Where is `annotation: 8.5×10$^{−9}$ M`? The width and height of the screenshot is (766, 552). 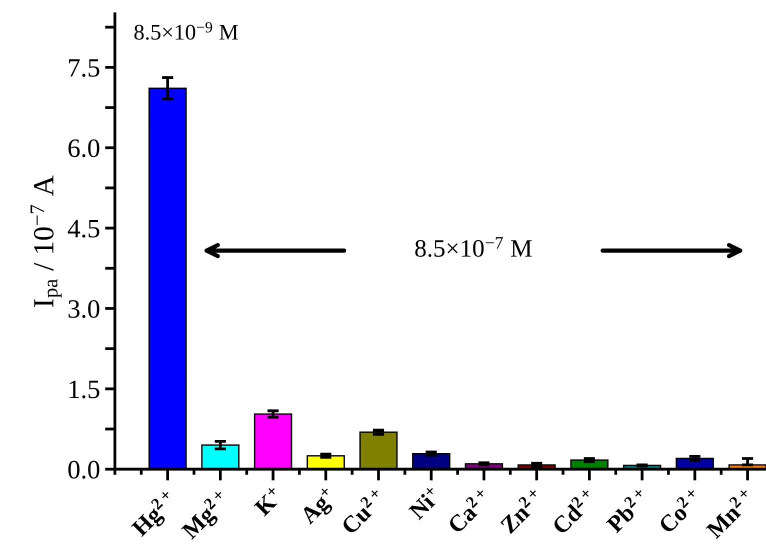 annotation: 8.5×10$^{−9}$ M is located at coordinates (186, 31).